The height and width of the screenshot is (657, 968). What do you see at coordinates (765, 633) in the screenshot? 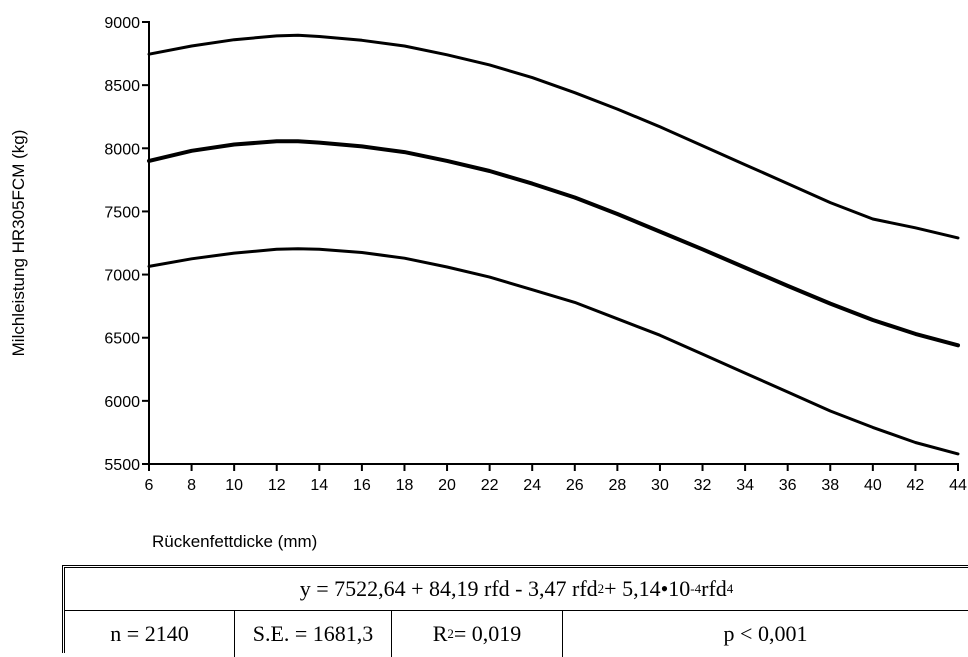
I see `p-value-cell: p < 0,001` at bounding box center [765, 633].